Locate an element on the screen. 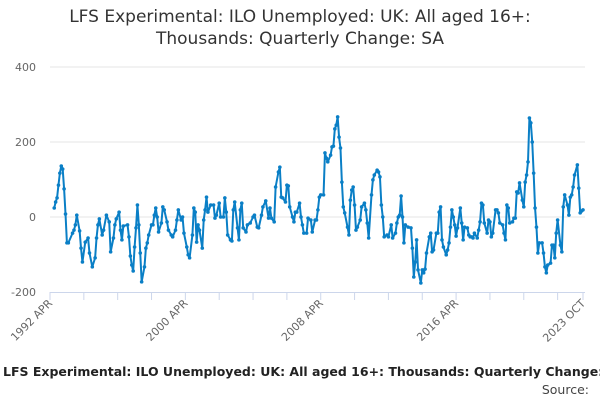 This screenshot has width=600, height=400. y-tick-label: 0 is located at coordinates (32, 217).